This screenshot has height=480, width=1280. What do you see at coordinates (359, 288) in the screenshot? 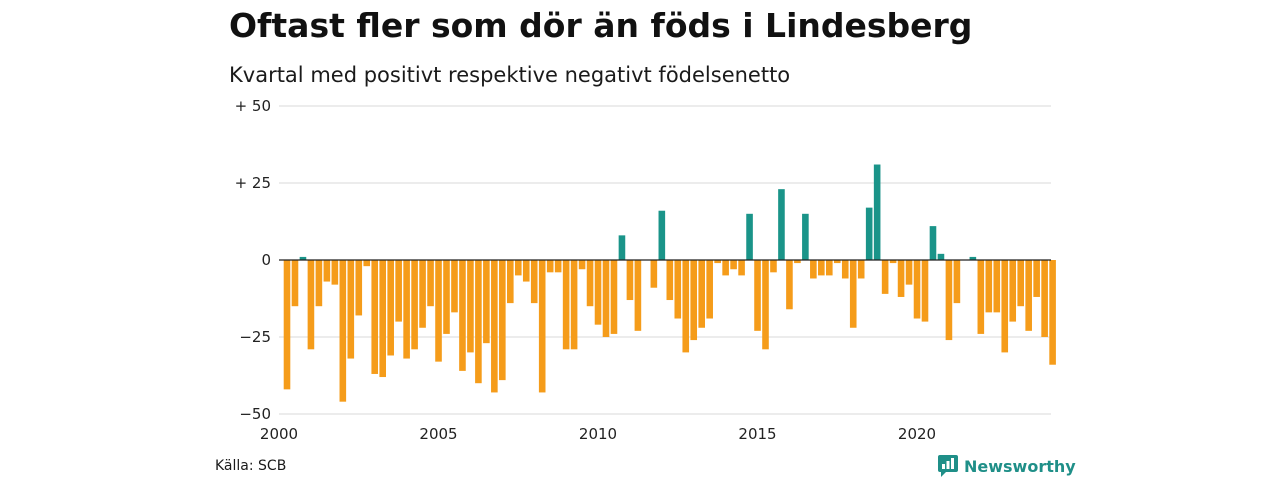
I see `bar-2002Q2` at bounding box center [359, 288].